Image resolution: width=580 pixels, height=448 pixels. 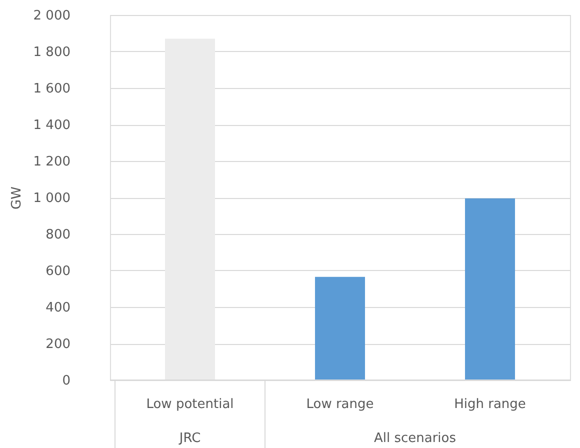 What do you see at coordinates (51, 198) in the screenshot?
I see `y-tick-label: 1 000` at bounding box center [51, 198].